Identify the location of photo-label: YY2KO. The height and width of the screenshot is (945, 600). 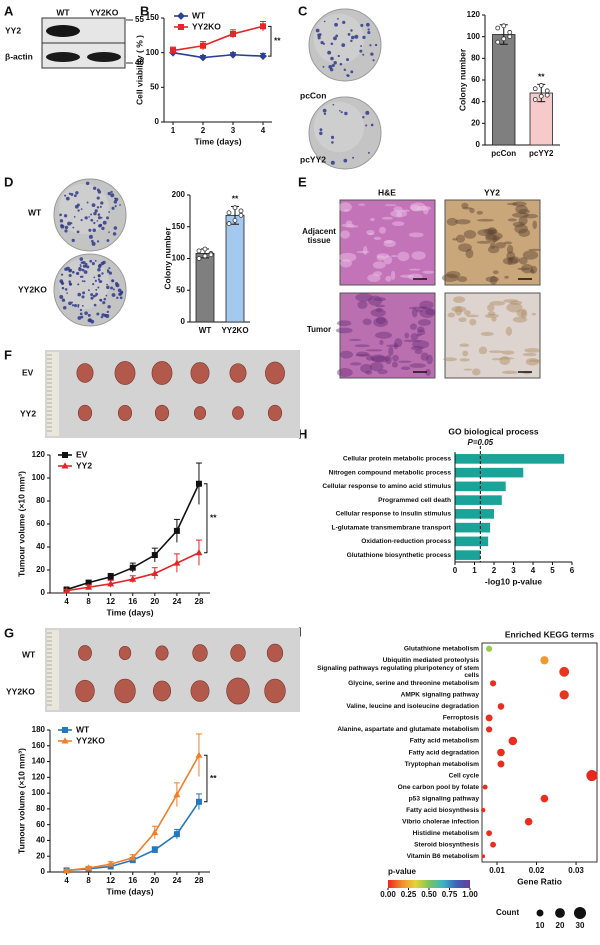
(20, 691).